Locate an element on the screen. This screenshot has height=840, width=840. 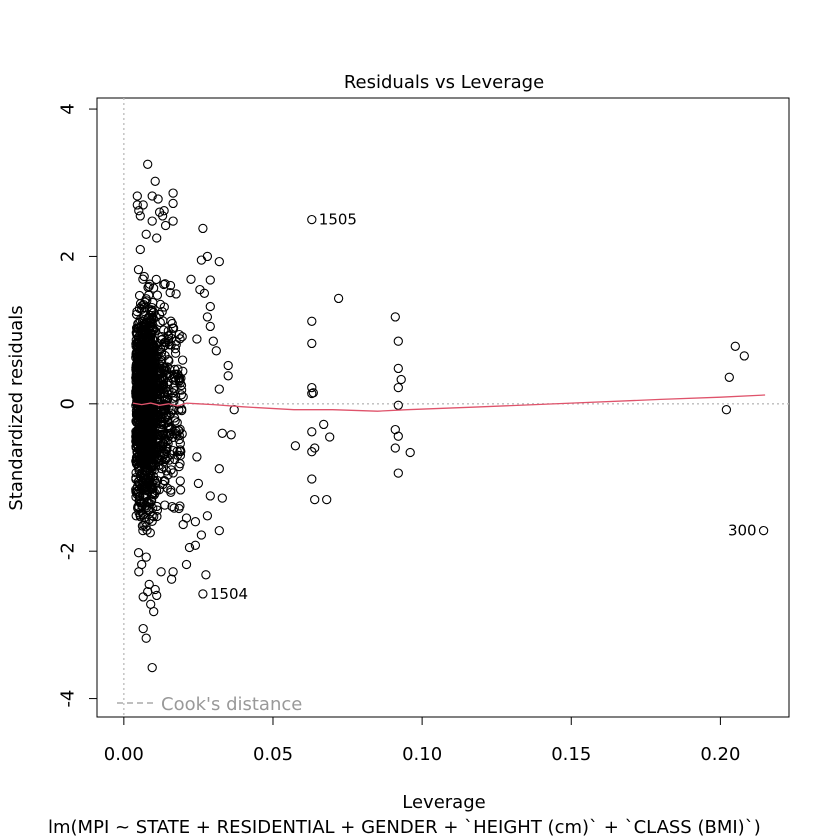
point-label: 1505 is located at coordinates (338, 220).